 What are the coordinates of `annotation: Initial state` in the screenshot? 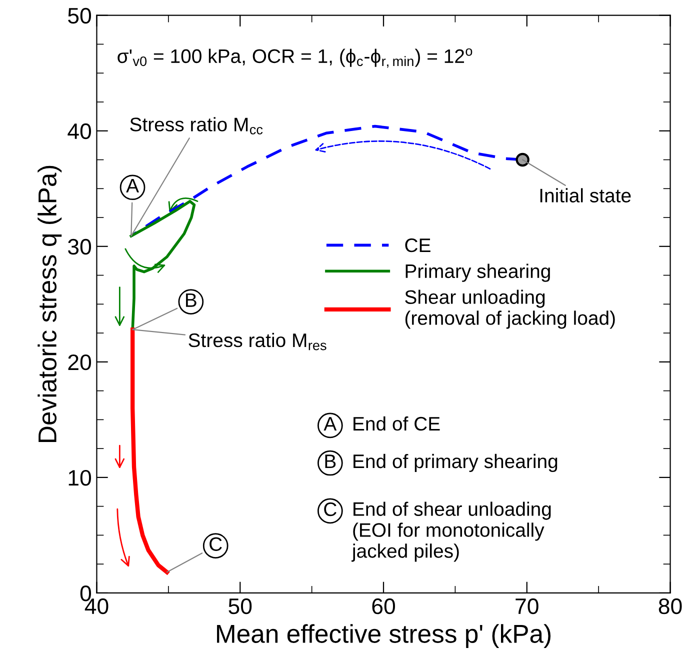 It's located at (585, 195).